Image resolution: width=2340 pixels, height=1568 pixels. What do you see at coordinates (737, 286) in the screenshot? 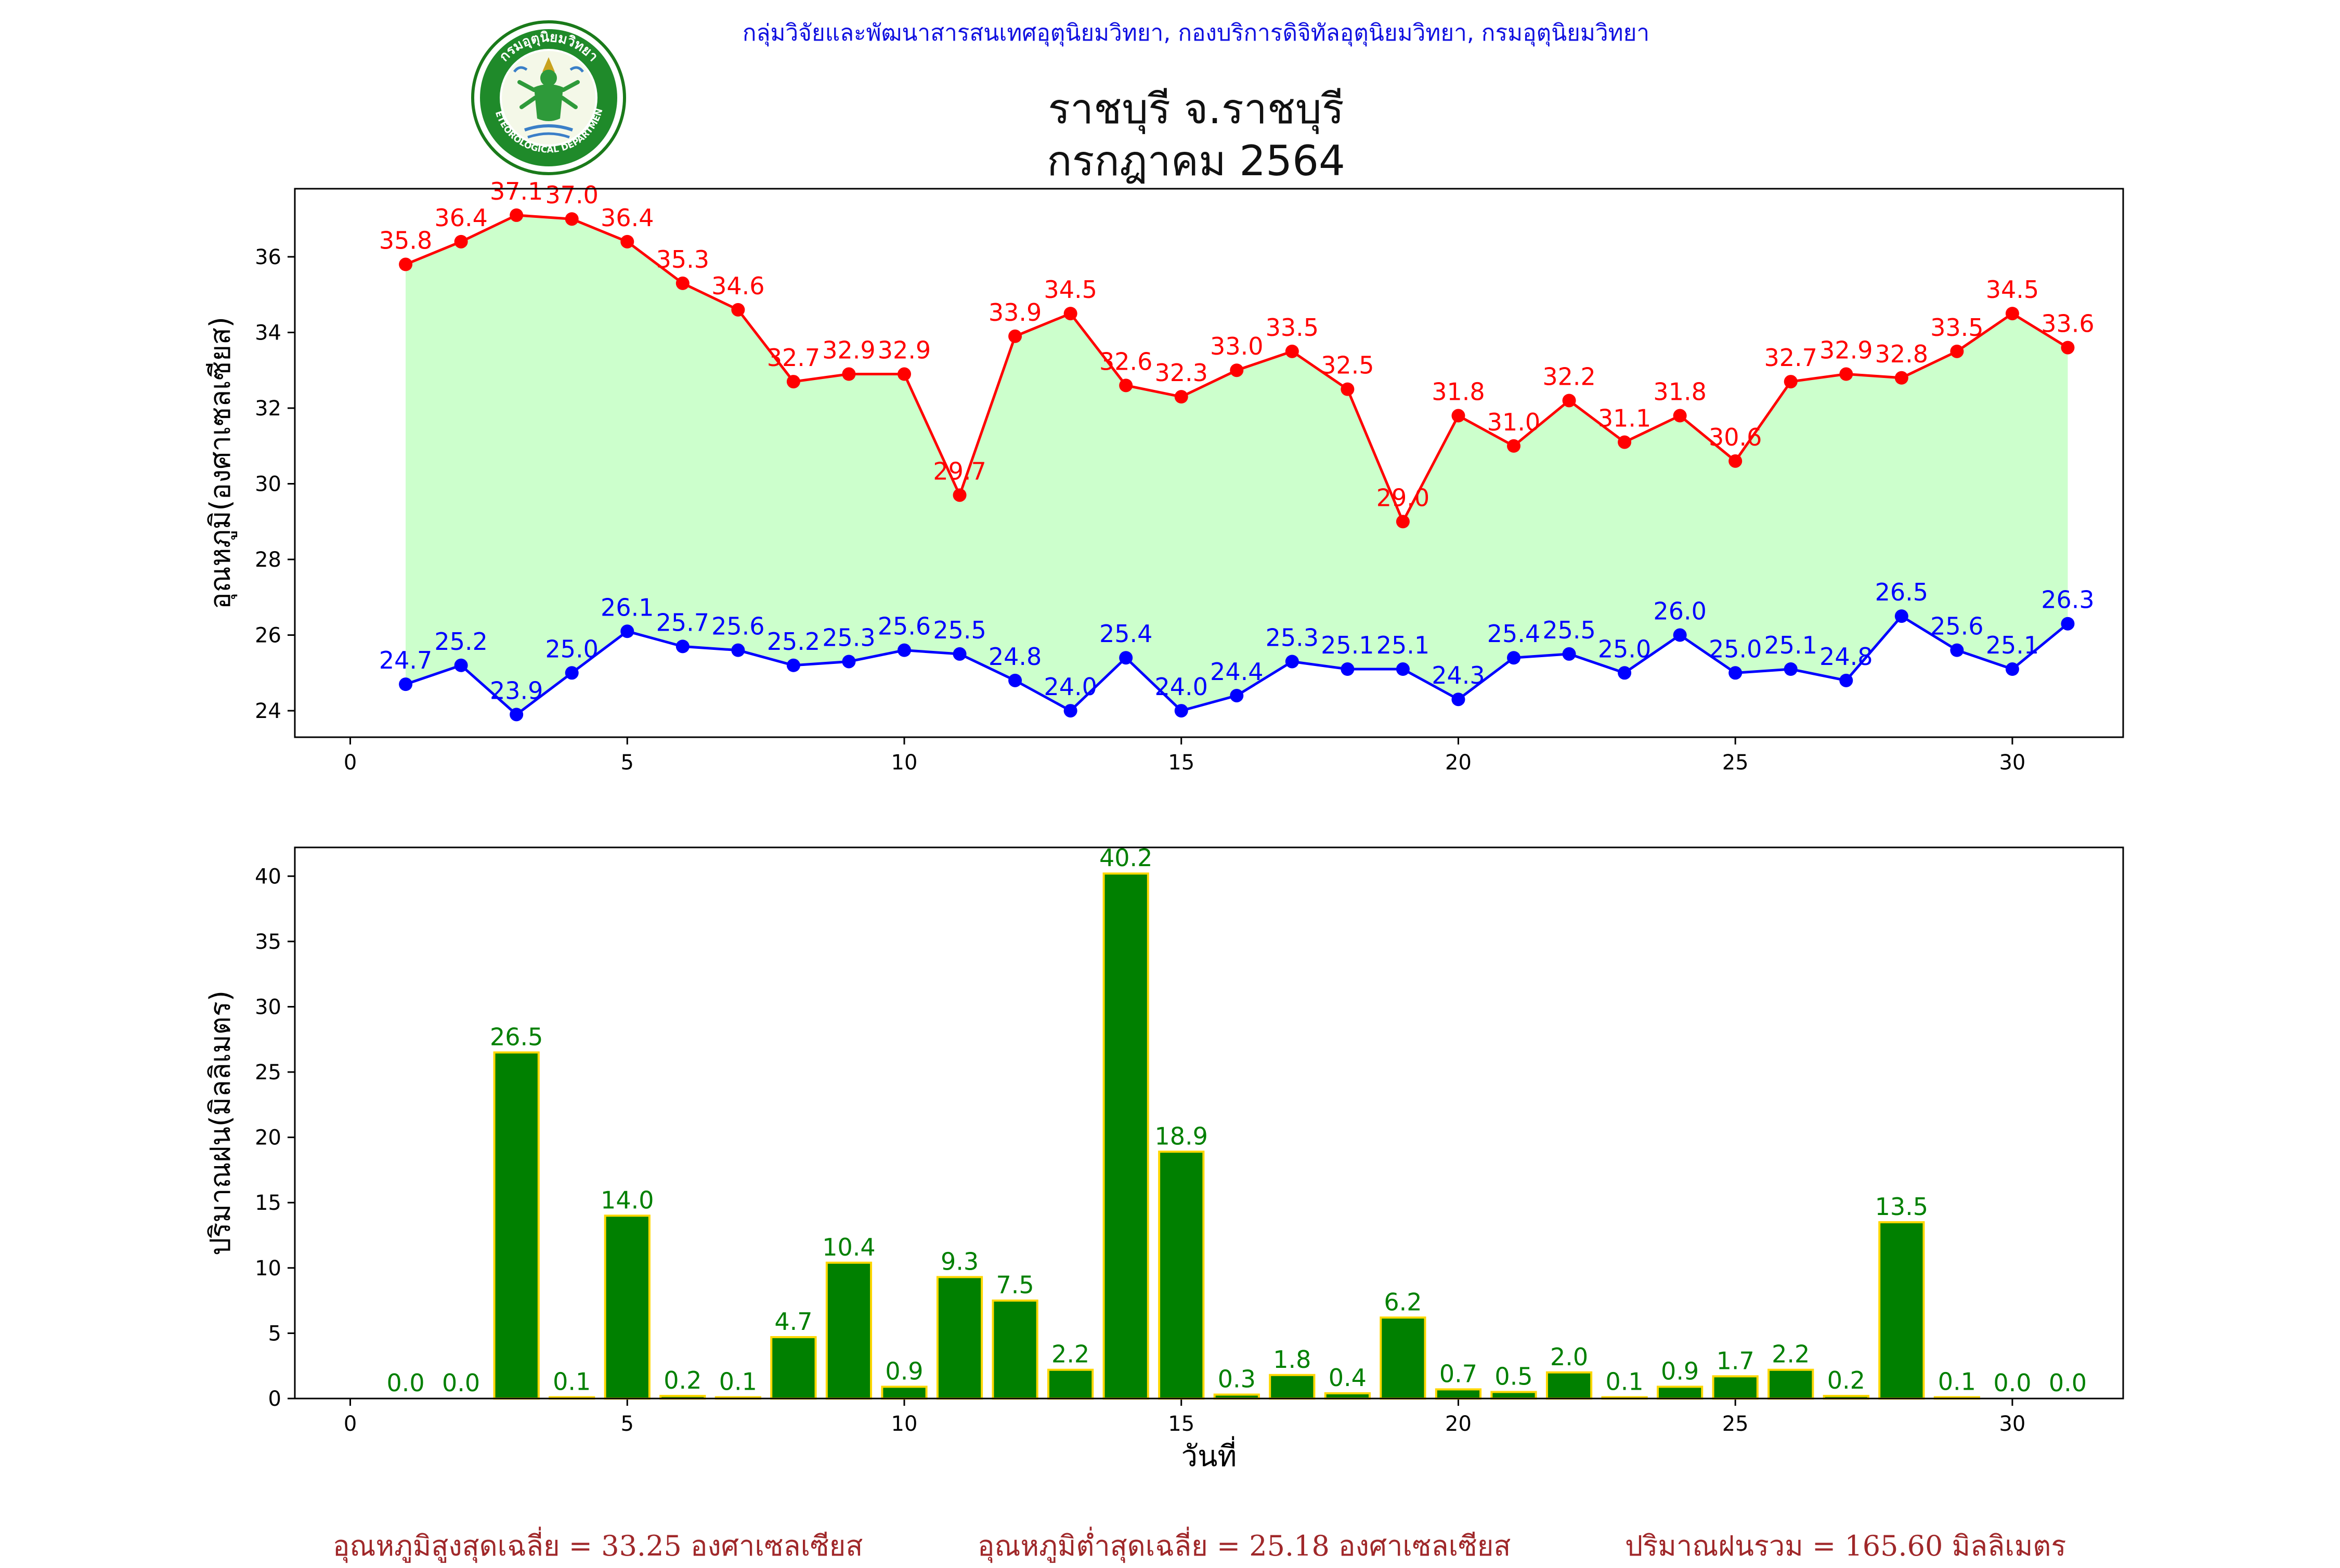
I see `max-temp-label: 34.6` at bounding box center [737, 286].